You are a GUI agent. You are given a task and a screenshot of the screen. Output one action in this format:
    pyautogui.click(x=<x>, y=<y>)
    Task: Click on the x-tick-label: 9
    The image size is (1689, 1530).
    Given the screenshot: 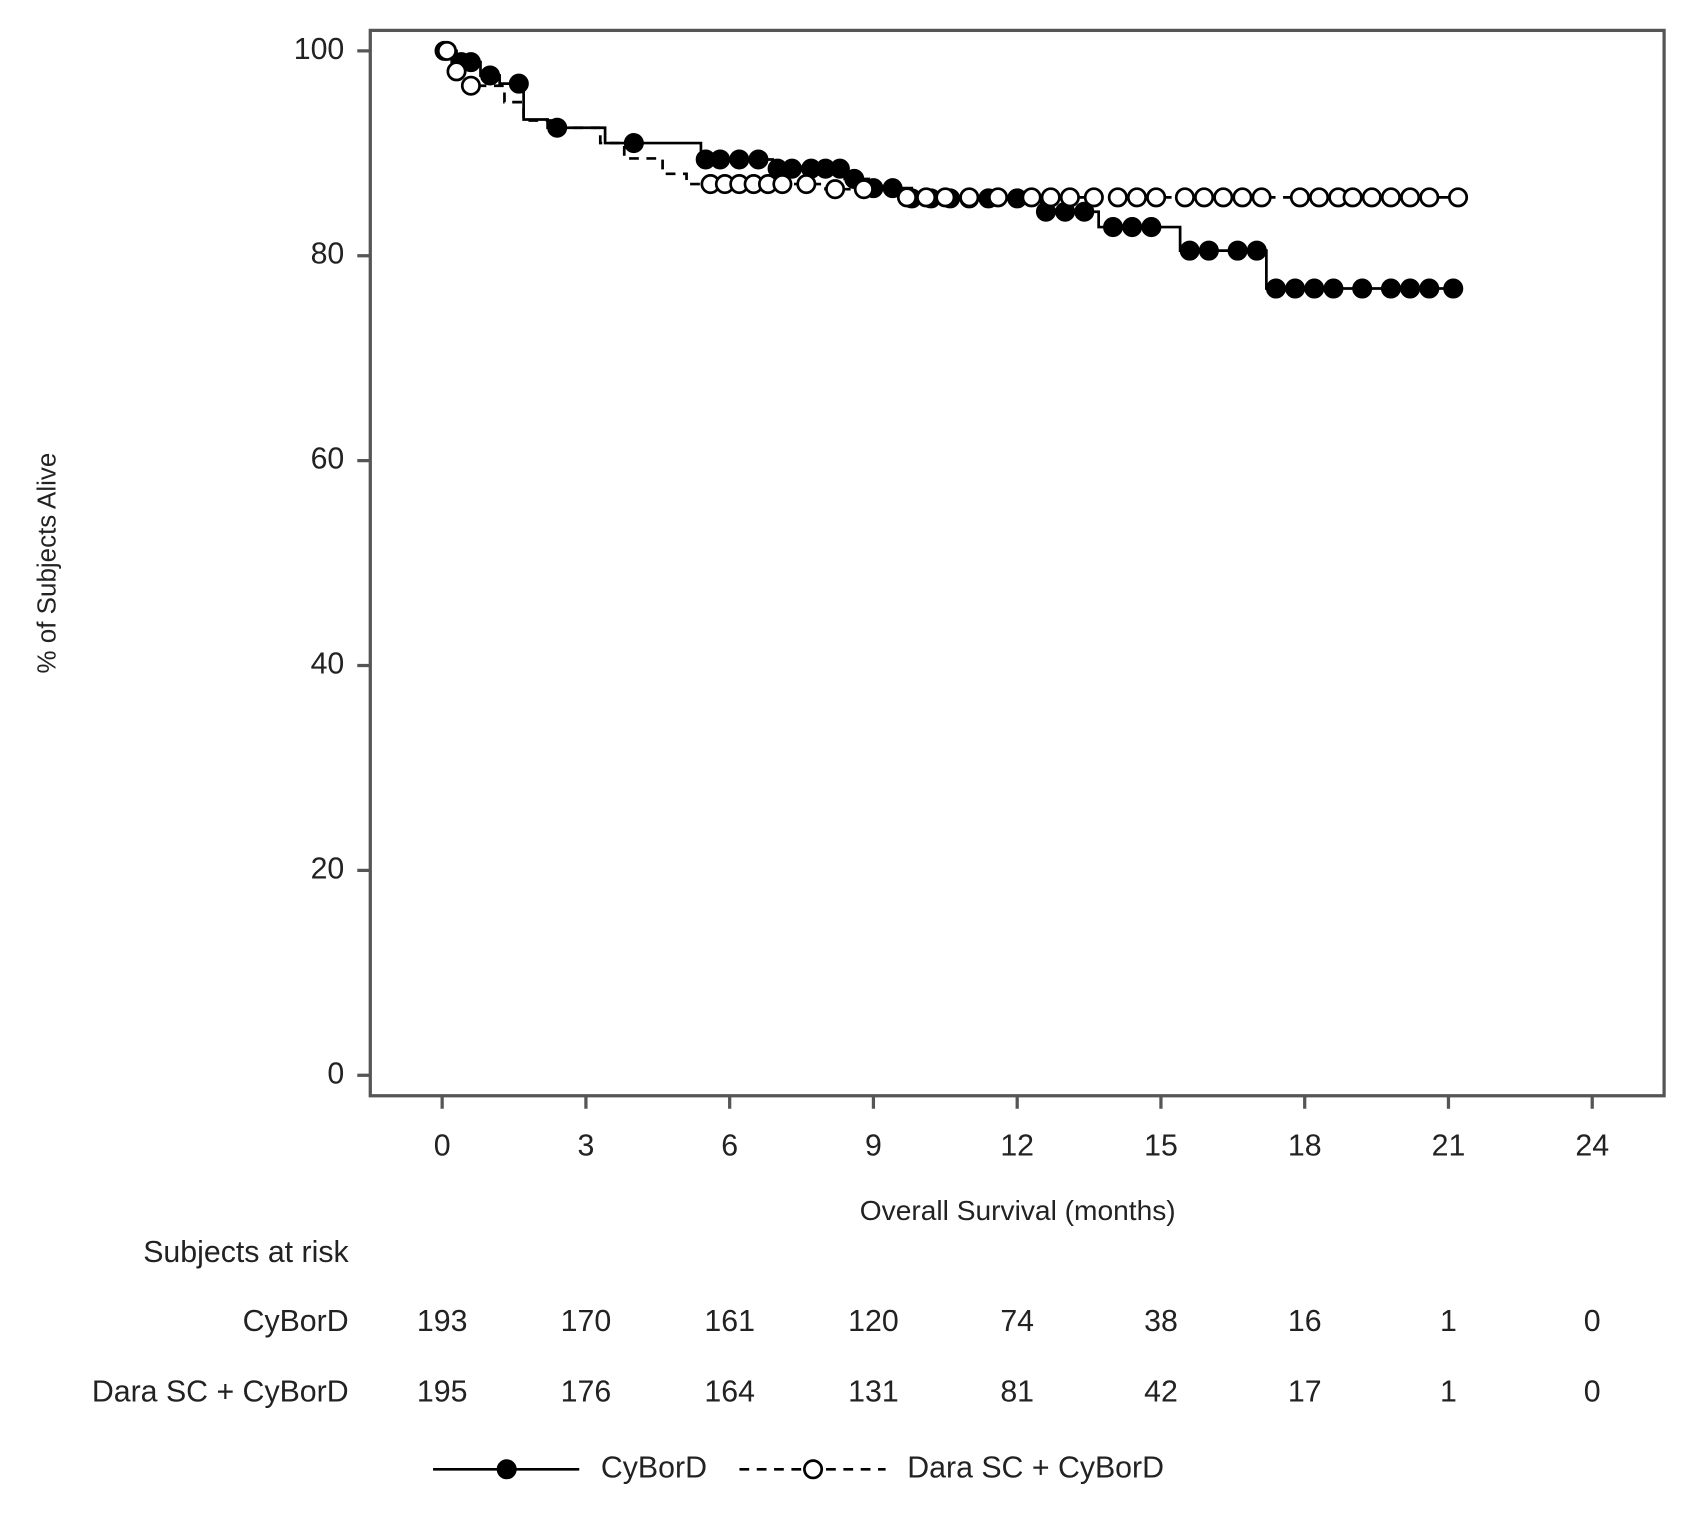 What is the action you would take?
    pyautogui.click(x=873, y=1146)
    